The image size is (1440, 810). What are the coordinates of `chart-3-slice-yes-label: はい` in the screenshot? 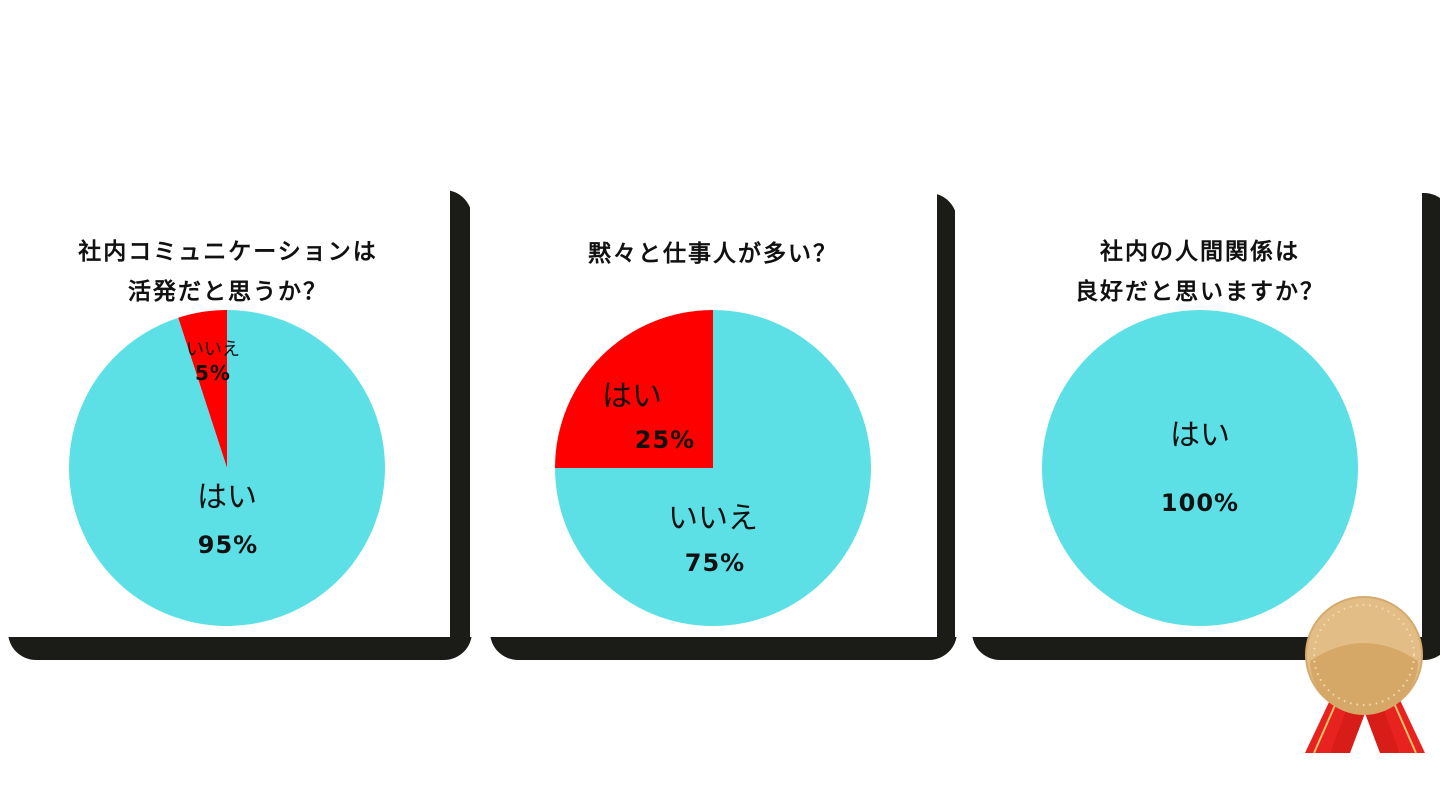 It's located at (1200, 435).